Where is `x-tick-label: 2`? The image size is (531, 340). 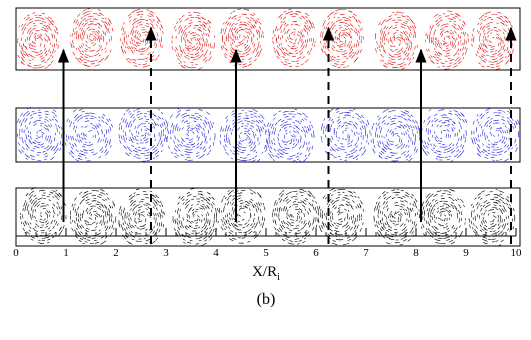
x-tick-label: 2 is located at coordinates (116, 253).